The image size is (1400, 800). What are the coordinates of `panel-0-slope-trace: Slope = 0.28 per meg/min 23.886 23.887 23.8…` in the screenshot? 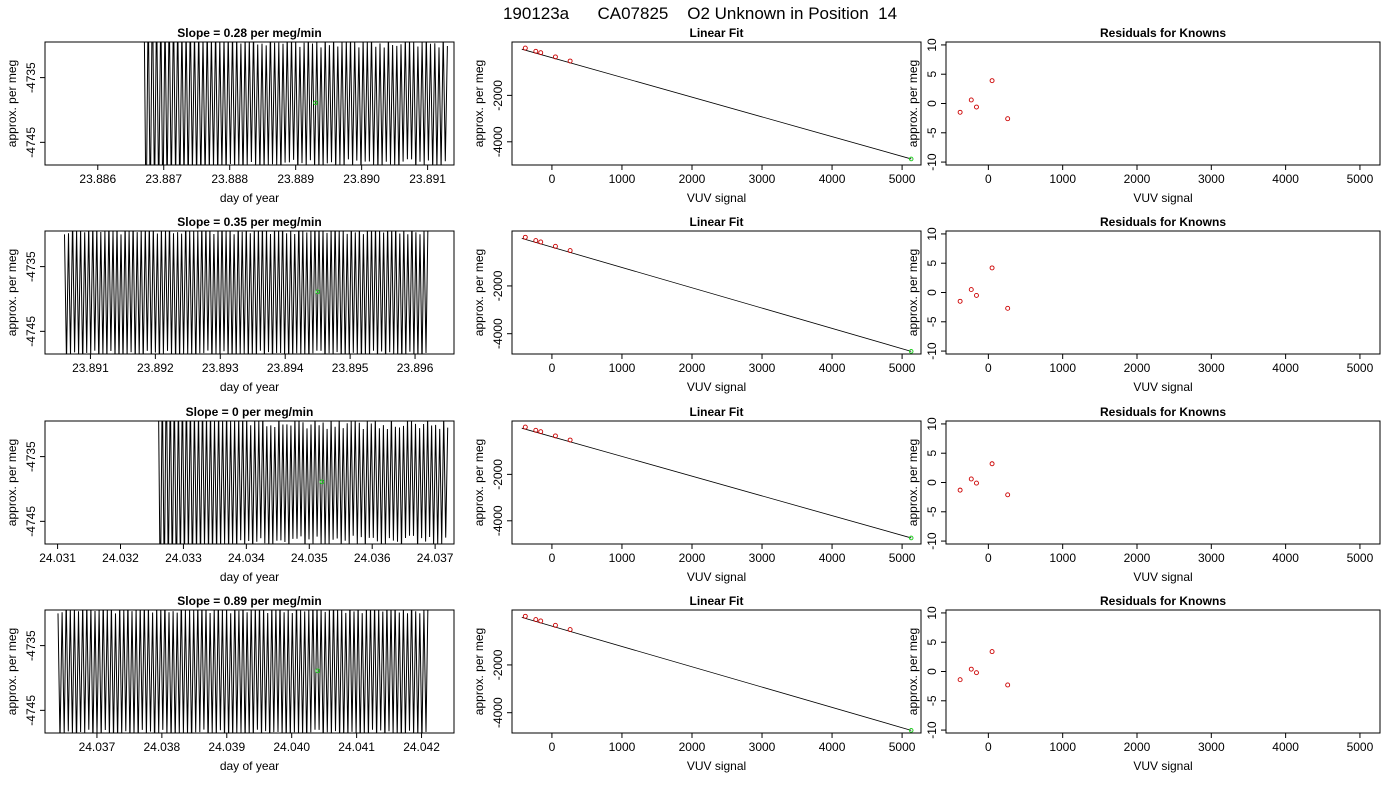 It's located at (230, 115).